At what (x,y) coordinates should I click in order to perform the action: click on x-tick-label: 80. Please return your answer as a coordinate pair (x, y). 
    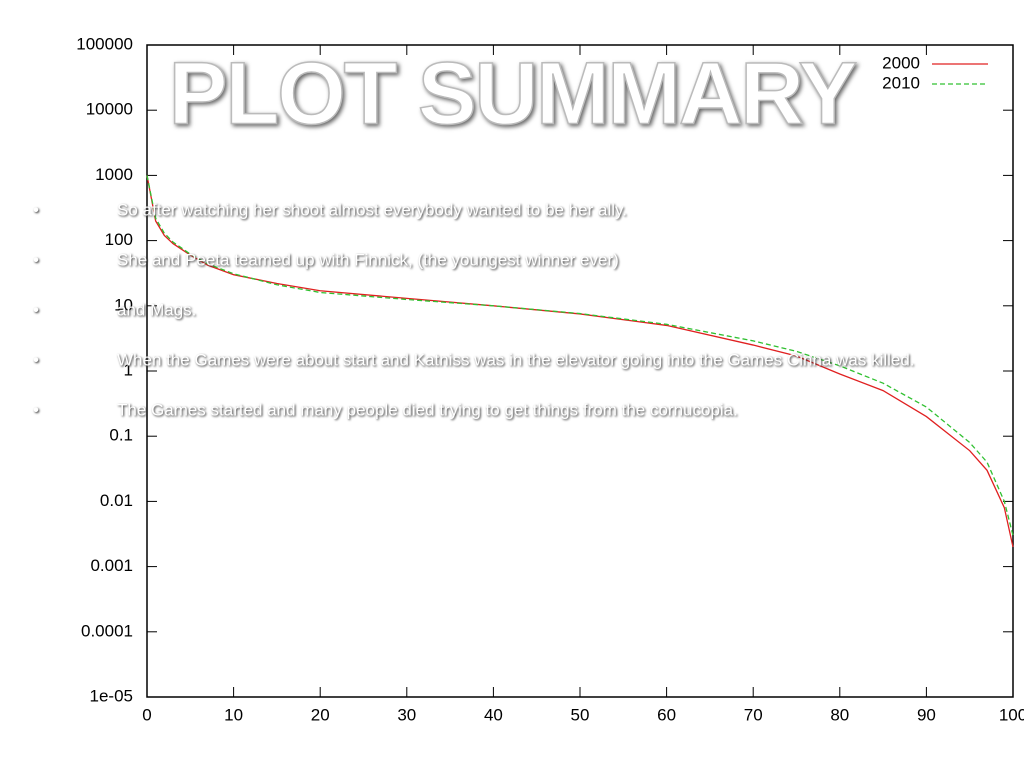
    Looking at the image, I should click on (839, 714).